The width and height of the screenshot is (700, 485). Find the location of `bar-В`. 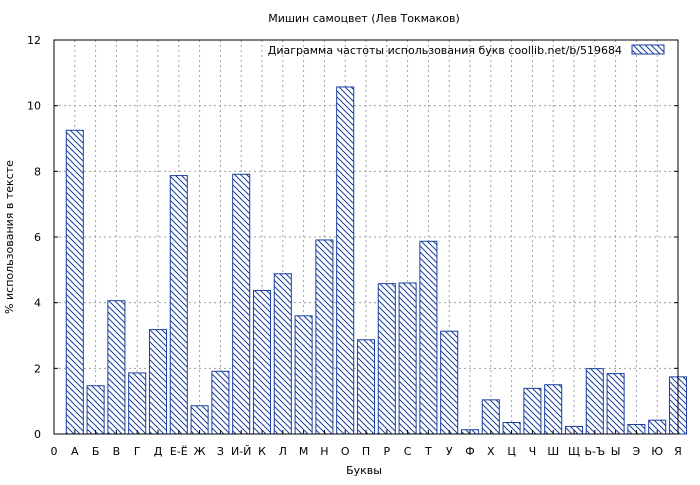

bar-В is located at coordinates (116, 367).